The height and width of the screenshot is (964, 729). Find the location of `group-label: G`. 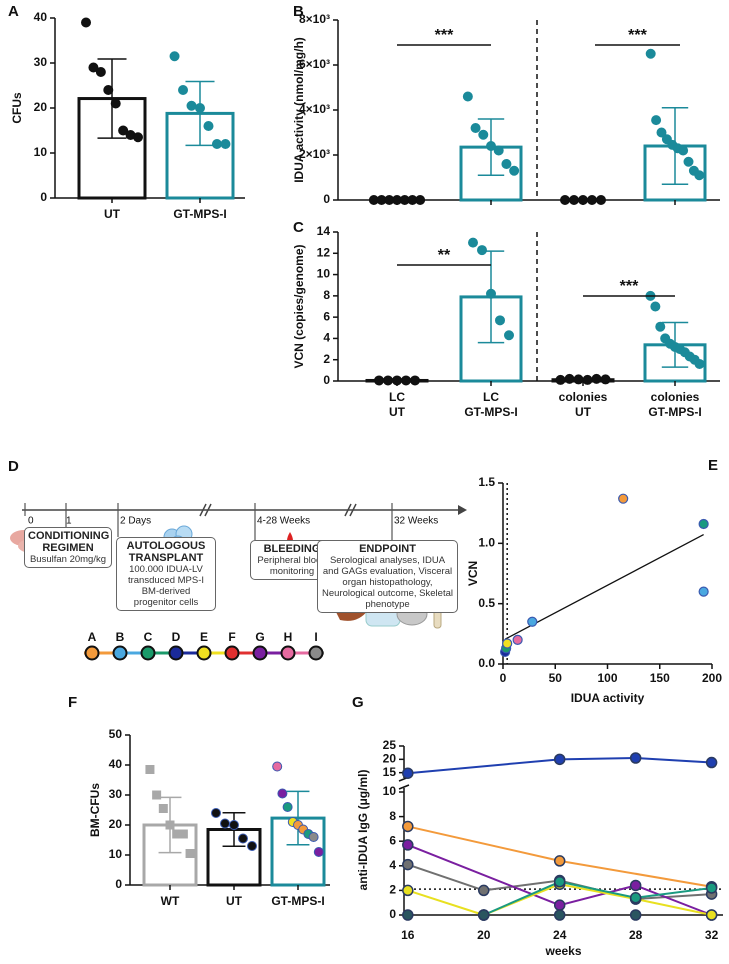

group-label: G is located at coordinates (259, 637).